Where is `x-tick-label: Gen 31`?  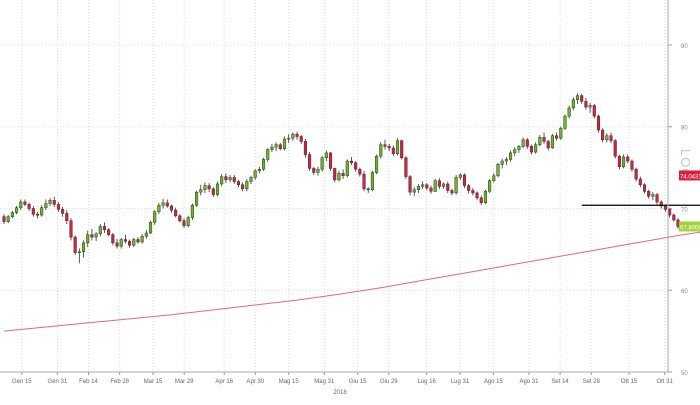
x-tick-label: Gen 31 is located at coordinates (58, 382).